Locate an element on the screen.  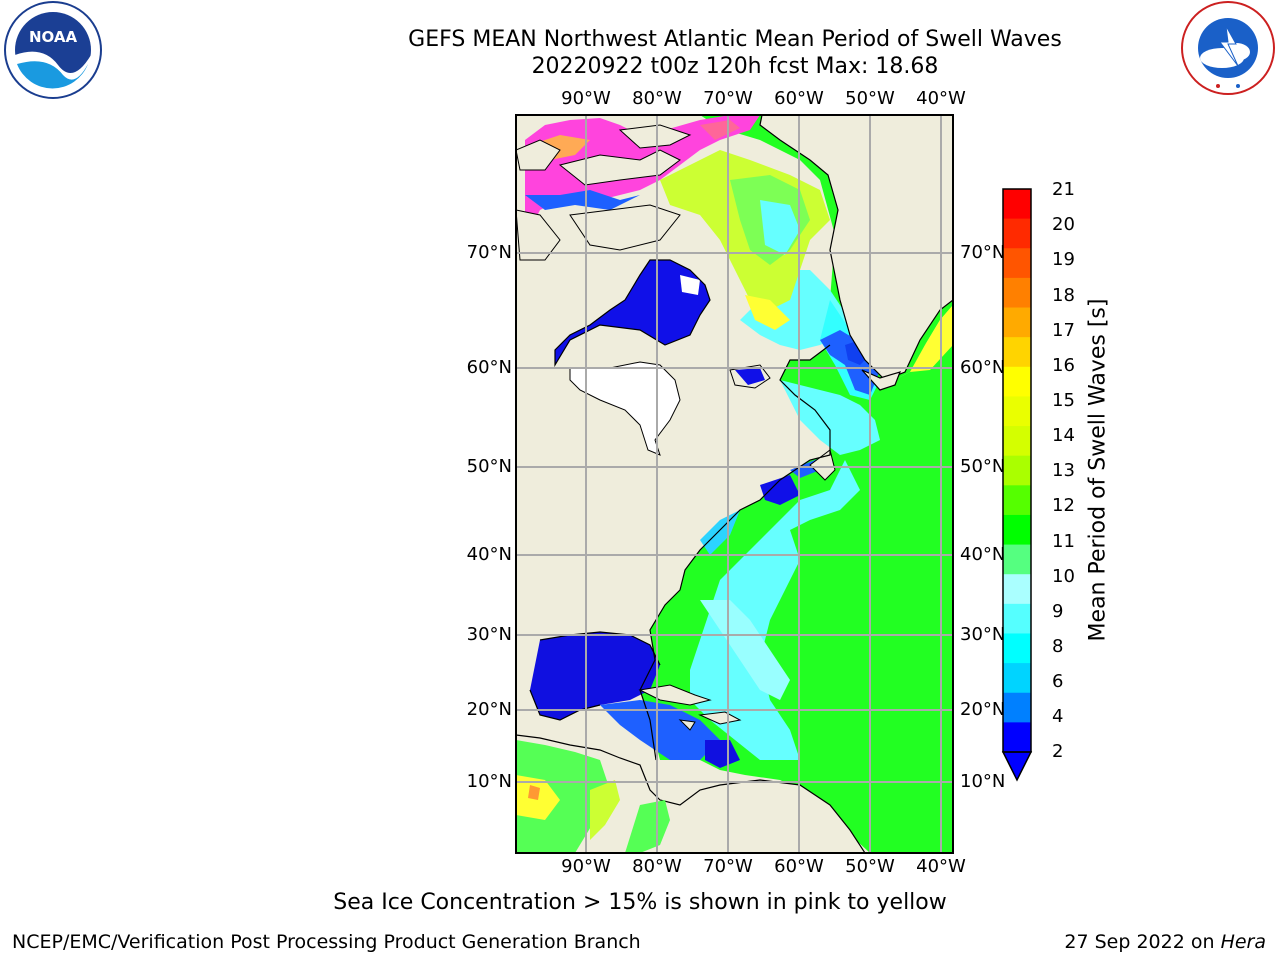
lat-label-right-50n: 50°N is located at coordinates (983, 466).